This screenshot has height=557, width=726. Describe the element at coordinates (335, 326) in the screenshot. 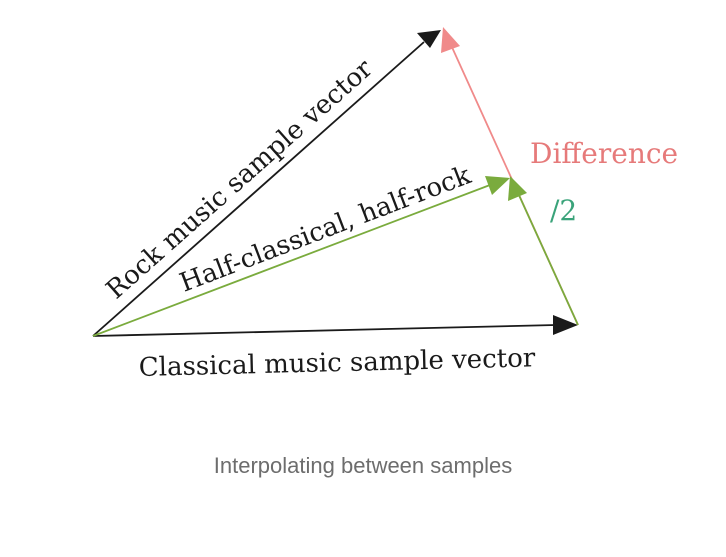

I see `classical-vector-arrow` at that location.